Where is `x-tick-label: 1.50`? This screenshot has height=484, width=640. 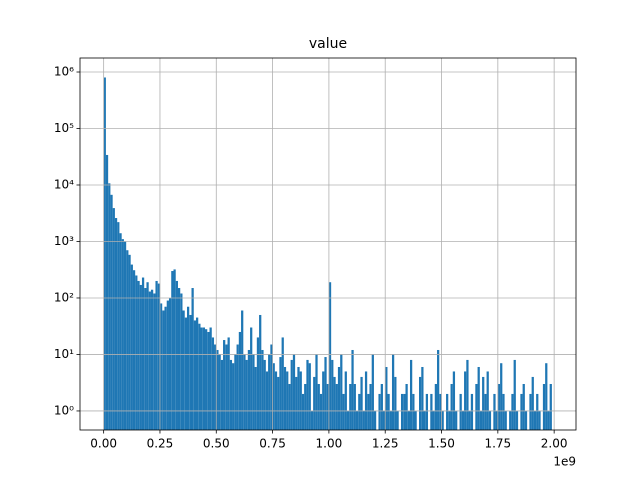 x-tick-label: 1.50 is located at coordinates (441, 444).